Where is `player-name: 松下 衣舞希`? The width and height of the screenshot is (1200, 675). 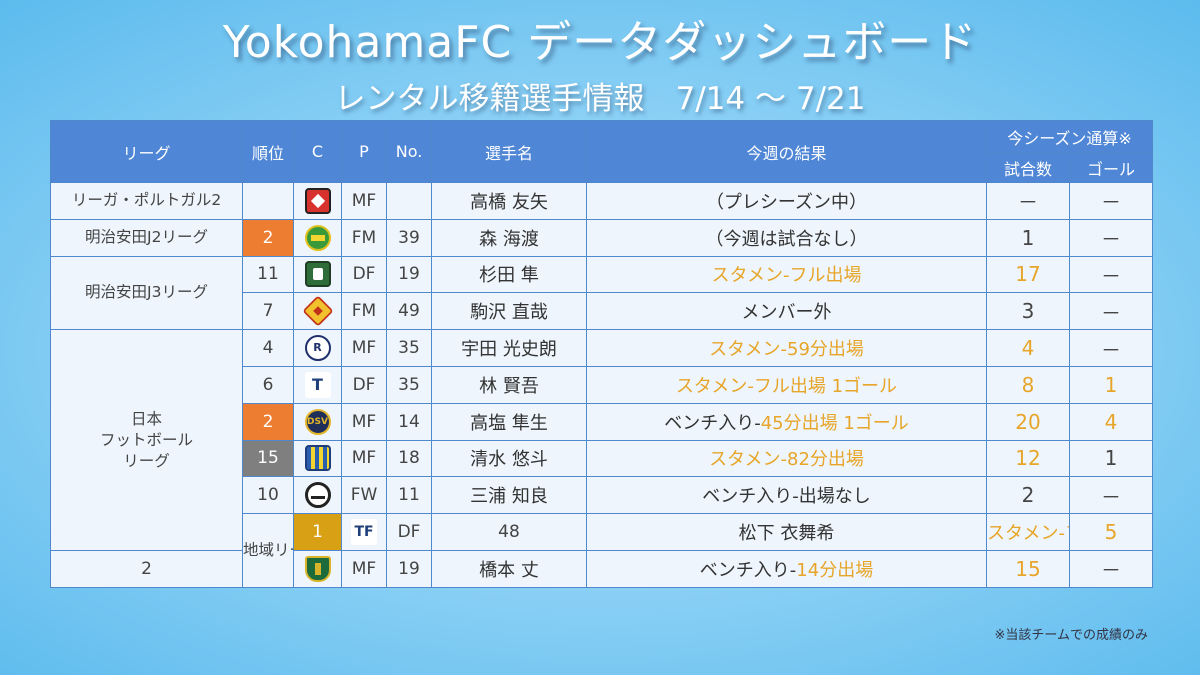 player-name: 松下 衣舞希 is located at coordinates (786, 532).